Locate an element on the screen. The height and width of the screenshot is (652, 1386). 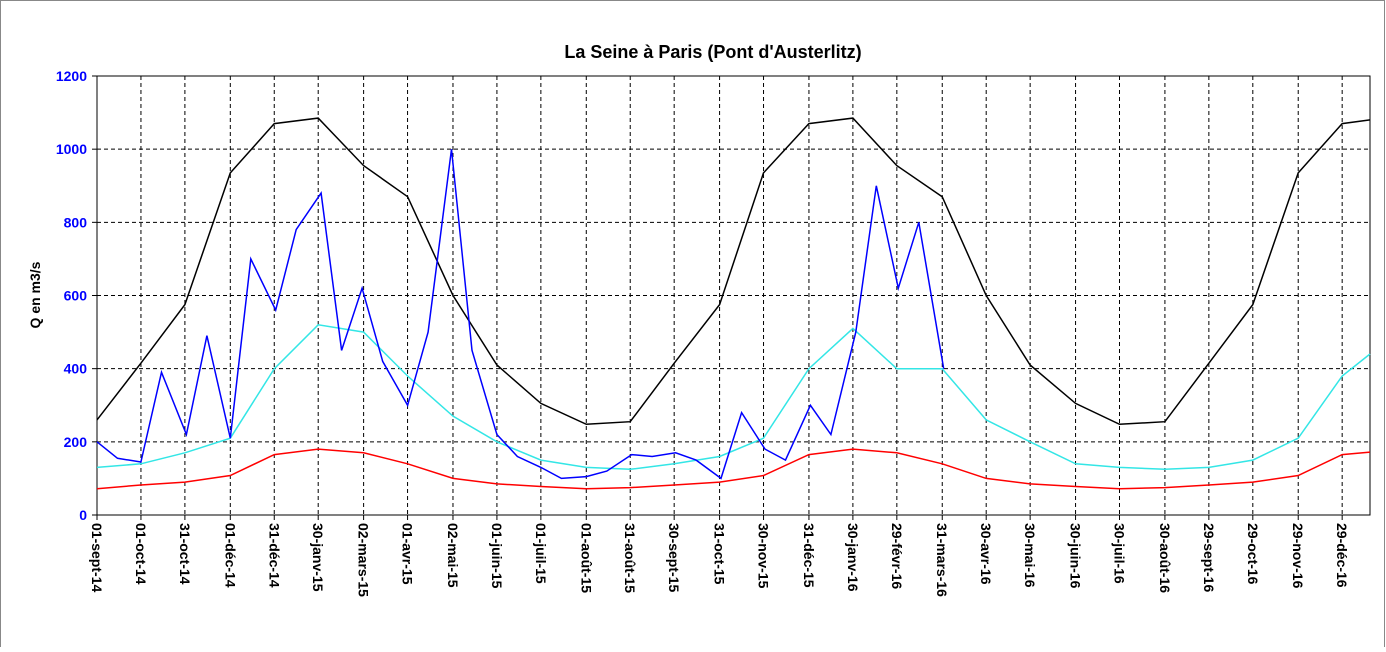
x-tick-label: 01-déc-14 is located at coordinates (230, 555).